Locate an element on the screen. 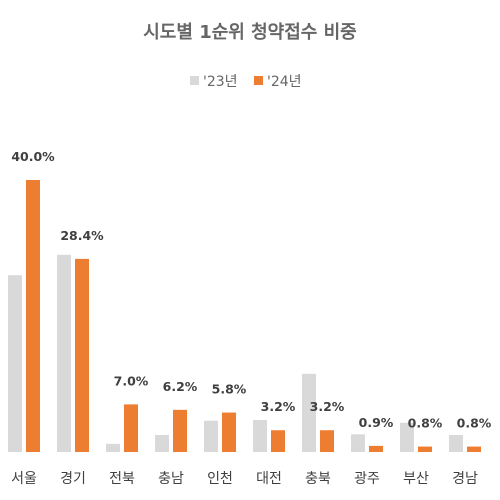  data-label-경남: 0.8% is located at coordinates (474, 423).